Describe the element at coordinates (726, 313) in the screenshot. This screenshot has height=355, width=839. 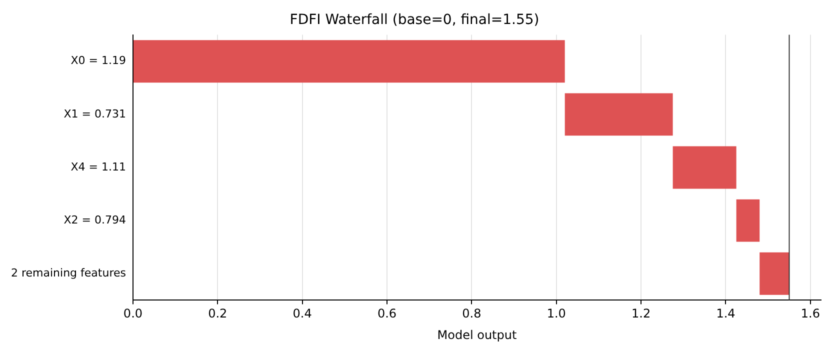
I see `x-tick-label: 1.4` at that location.